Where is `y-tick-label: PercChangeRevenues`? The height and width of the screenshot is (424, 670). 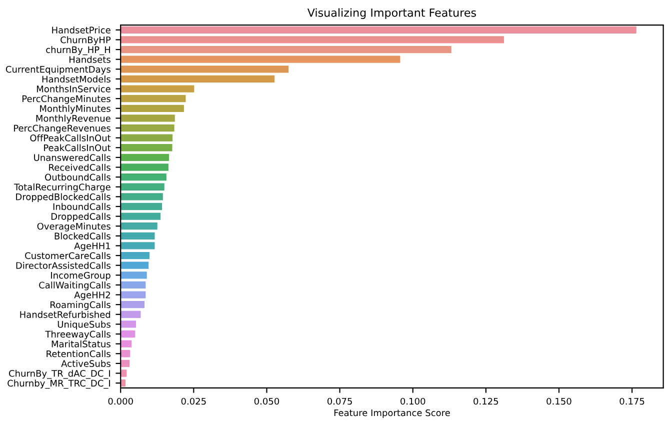
y-tick-label: PercChangeRevenues is located at coordinates (62, 129).